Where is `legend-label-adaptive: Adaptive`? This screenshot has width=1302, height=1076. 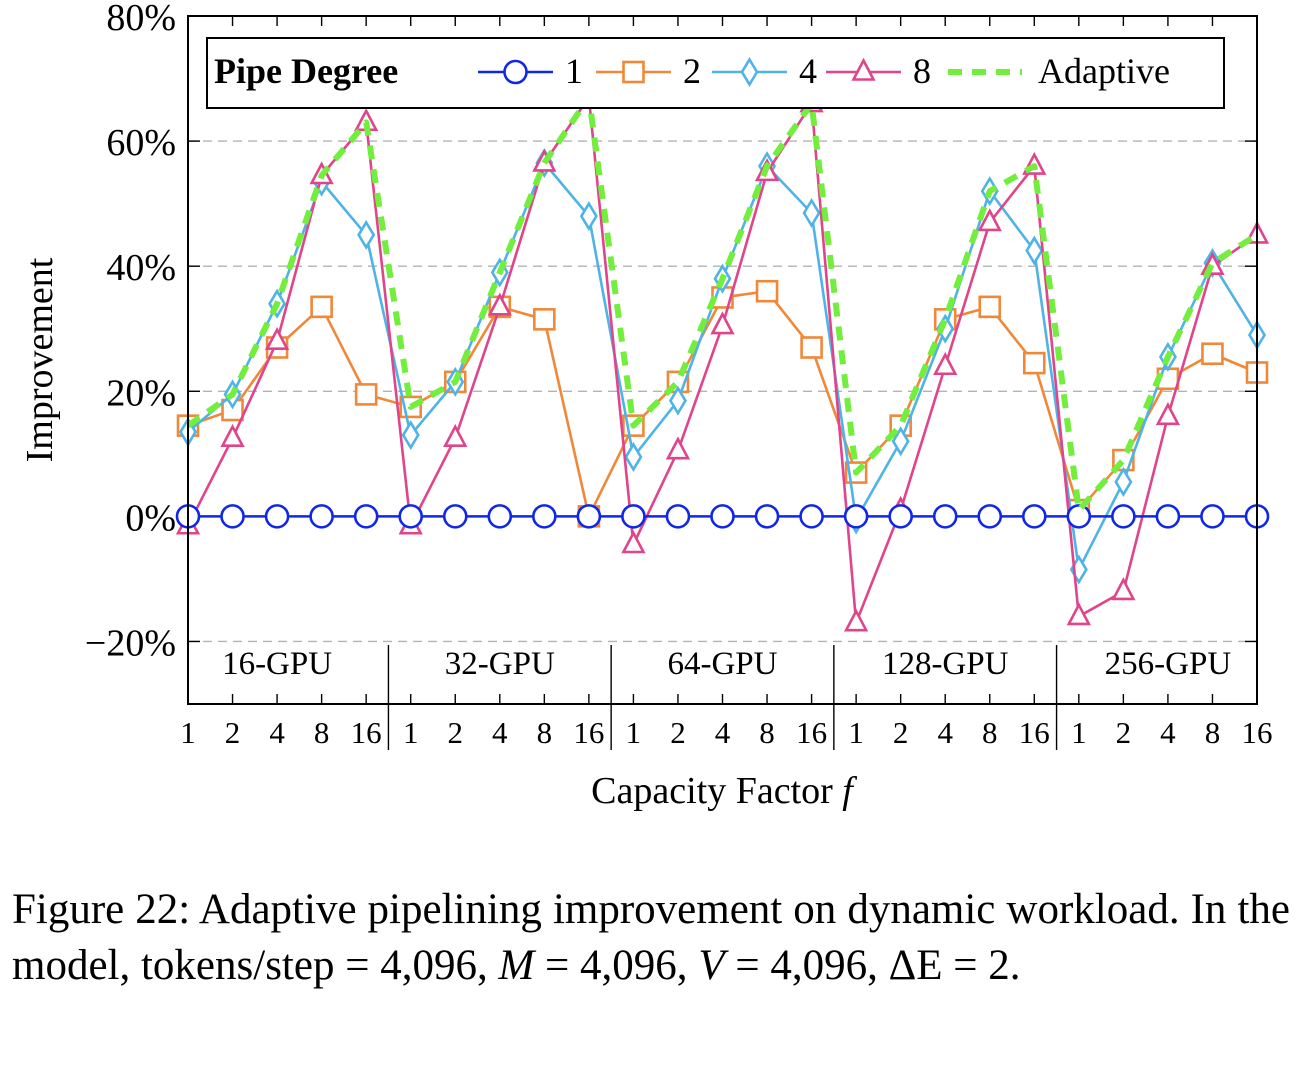
legend-label-adaptive: Adaptive is located at coordinates (1104, 71).